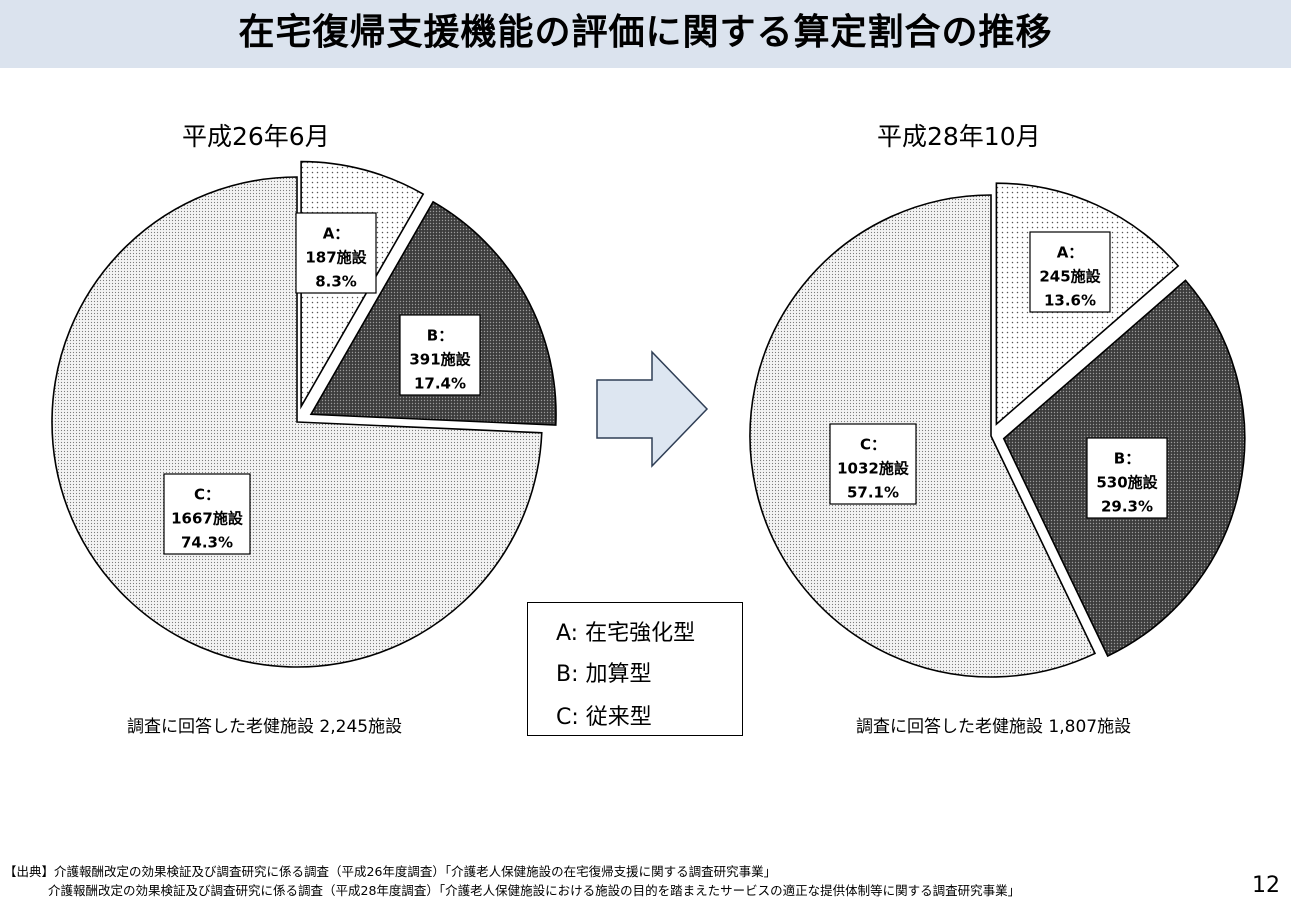 The width and height of the screenshot is (1291, 904). What do you see at coordinates (1127, 483) in the screenshot?
I see `data-label-line: 530施設` at bounding box center [1127, 483].